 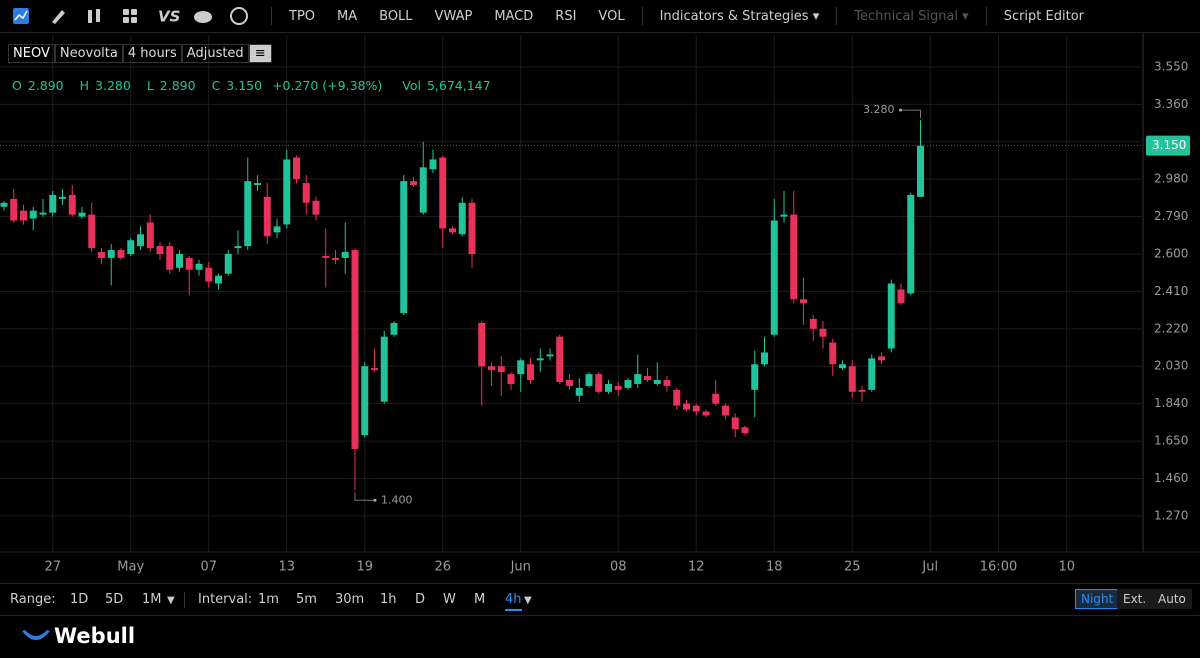 I want to click on indicator: MACD, so click(x=514, y=16).